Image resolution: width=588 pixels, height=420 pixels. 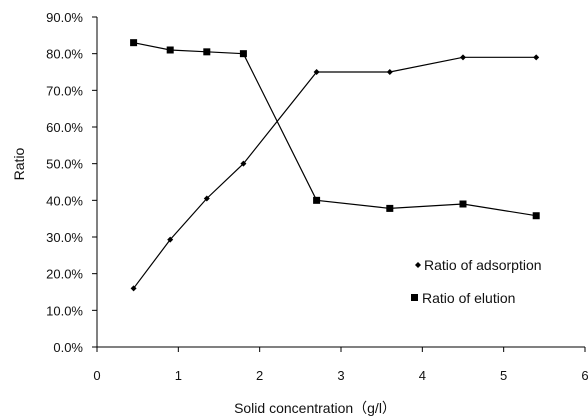 I want to click on legend-item-elution: Ratio of elution, so click(x=463, y=298).